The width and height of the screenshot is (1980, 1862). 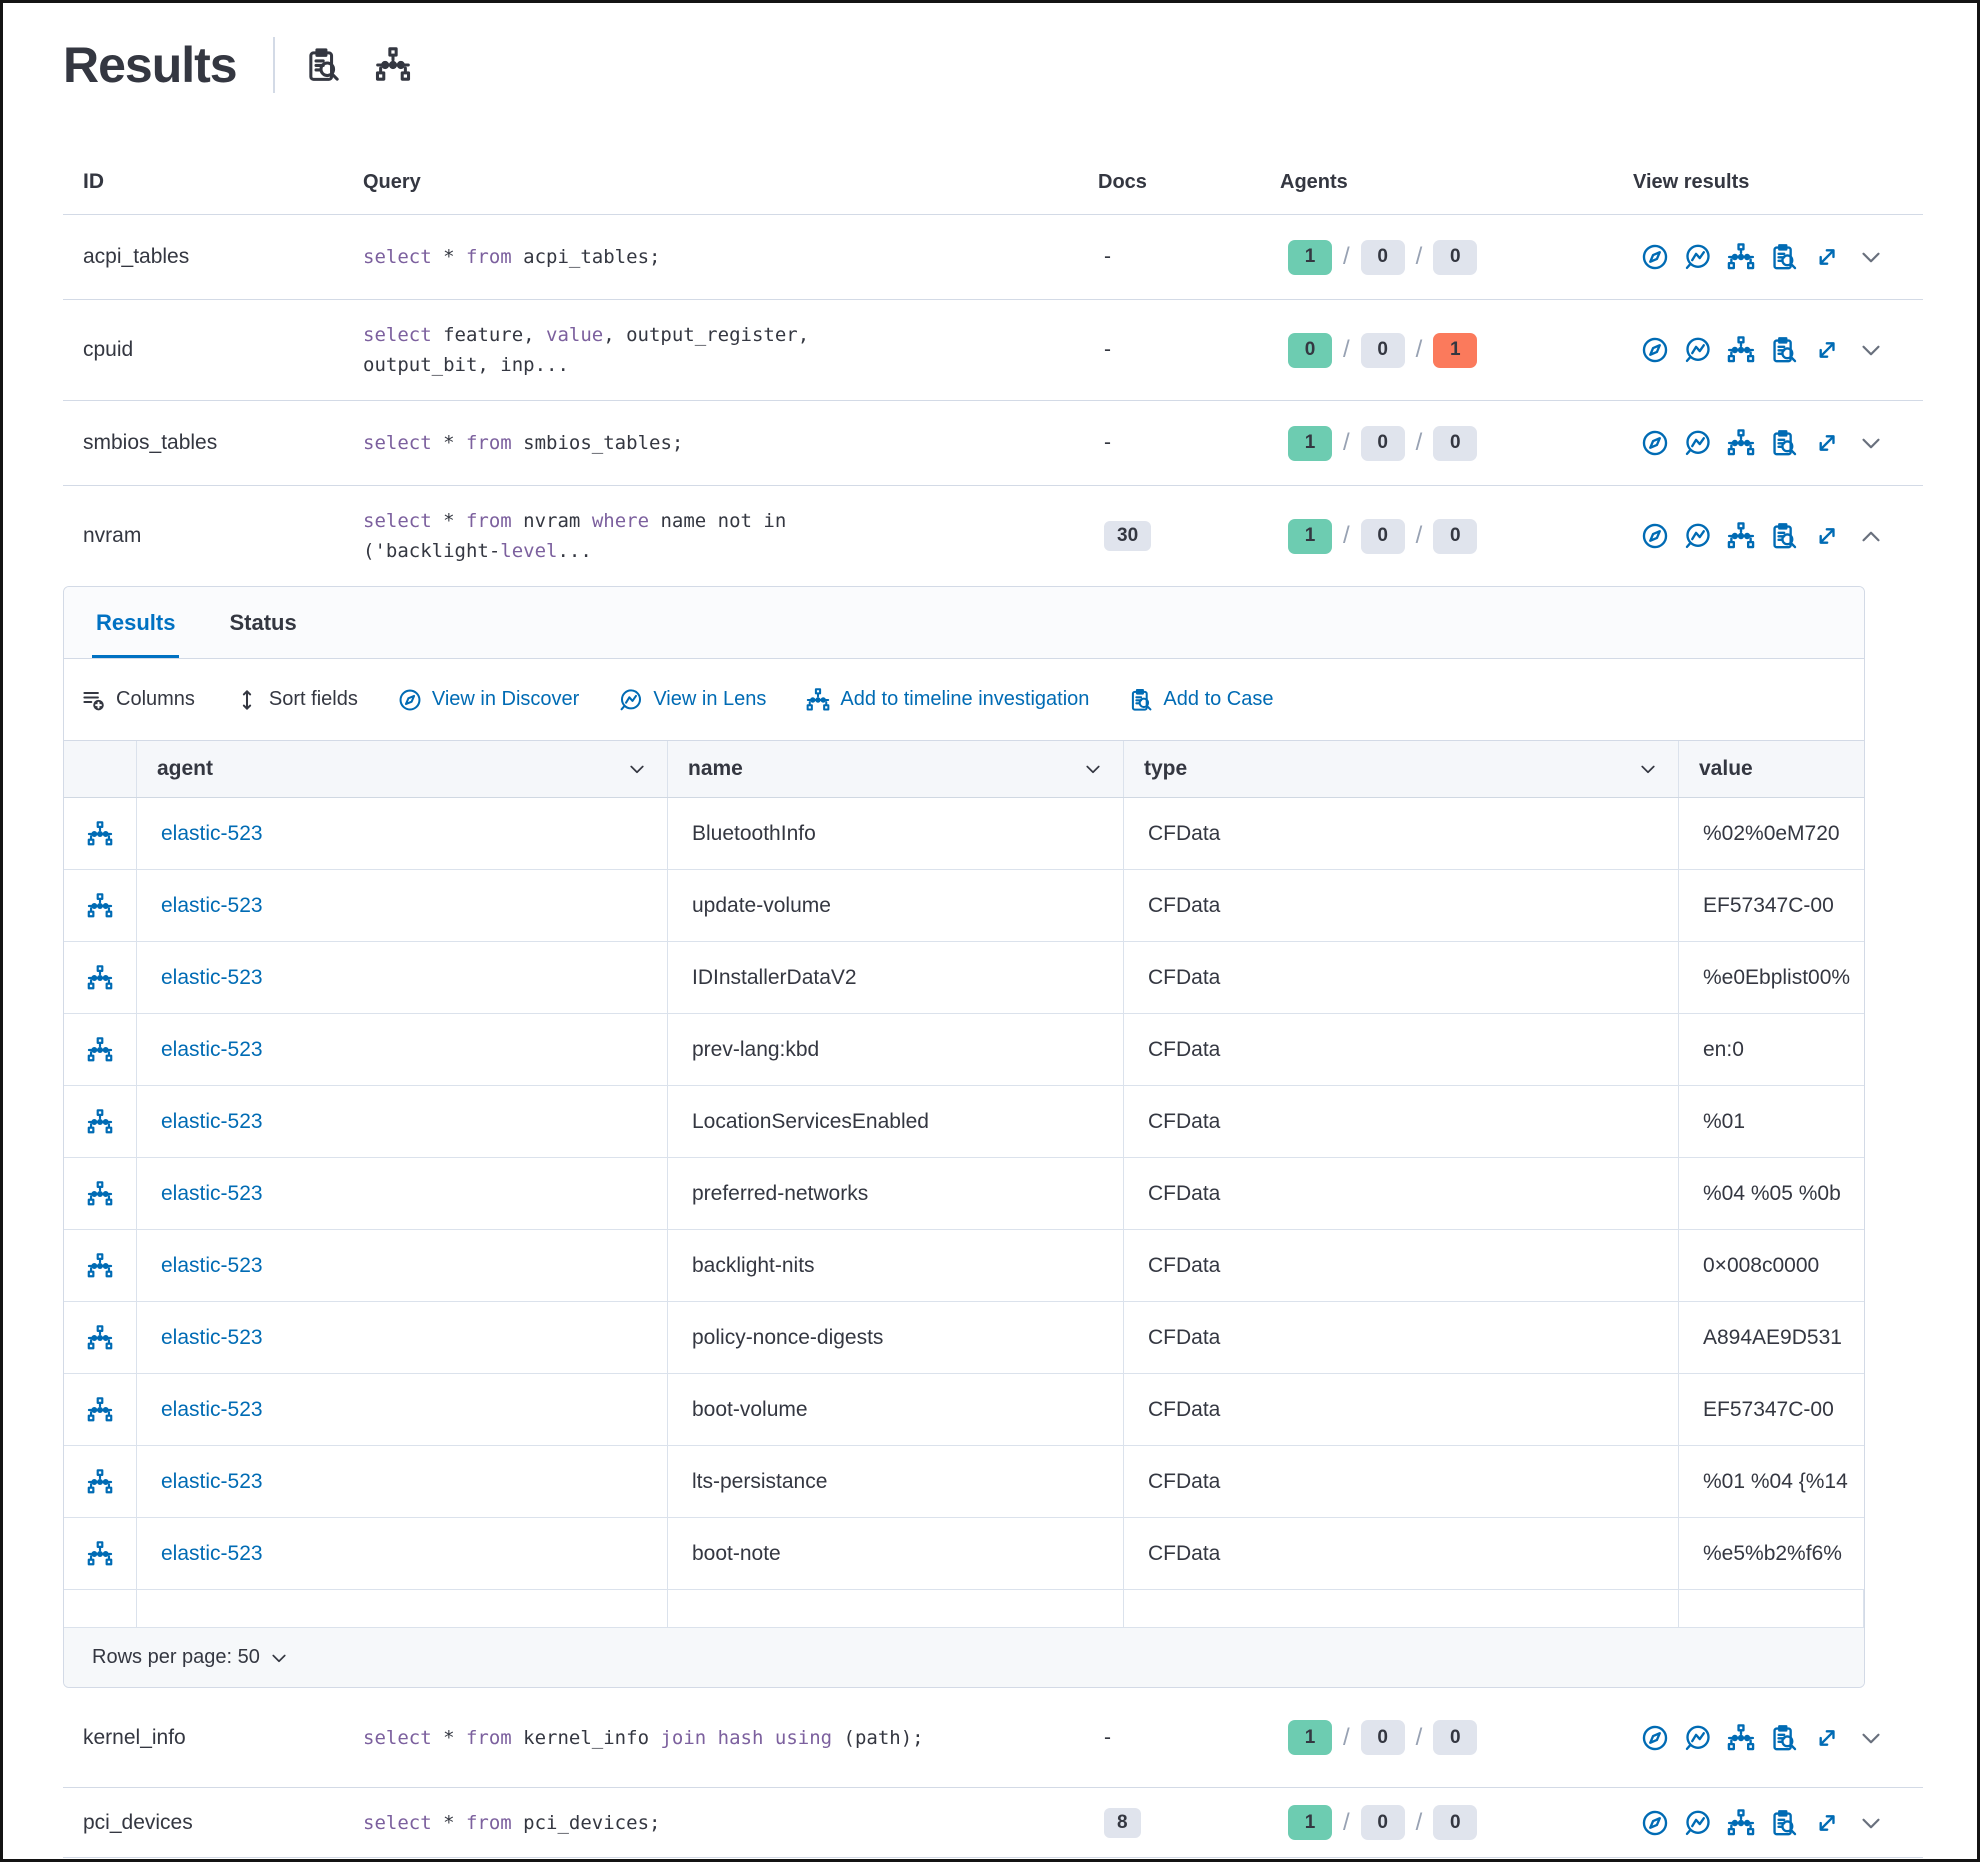 What do you see at coordinates (505, 699) in the screenshot?
I see `toolbar-label: View in Discover` at bounding box center [505, 699].